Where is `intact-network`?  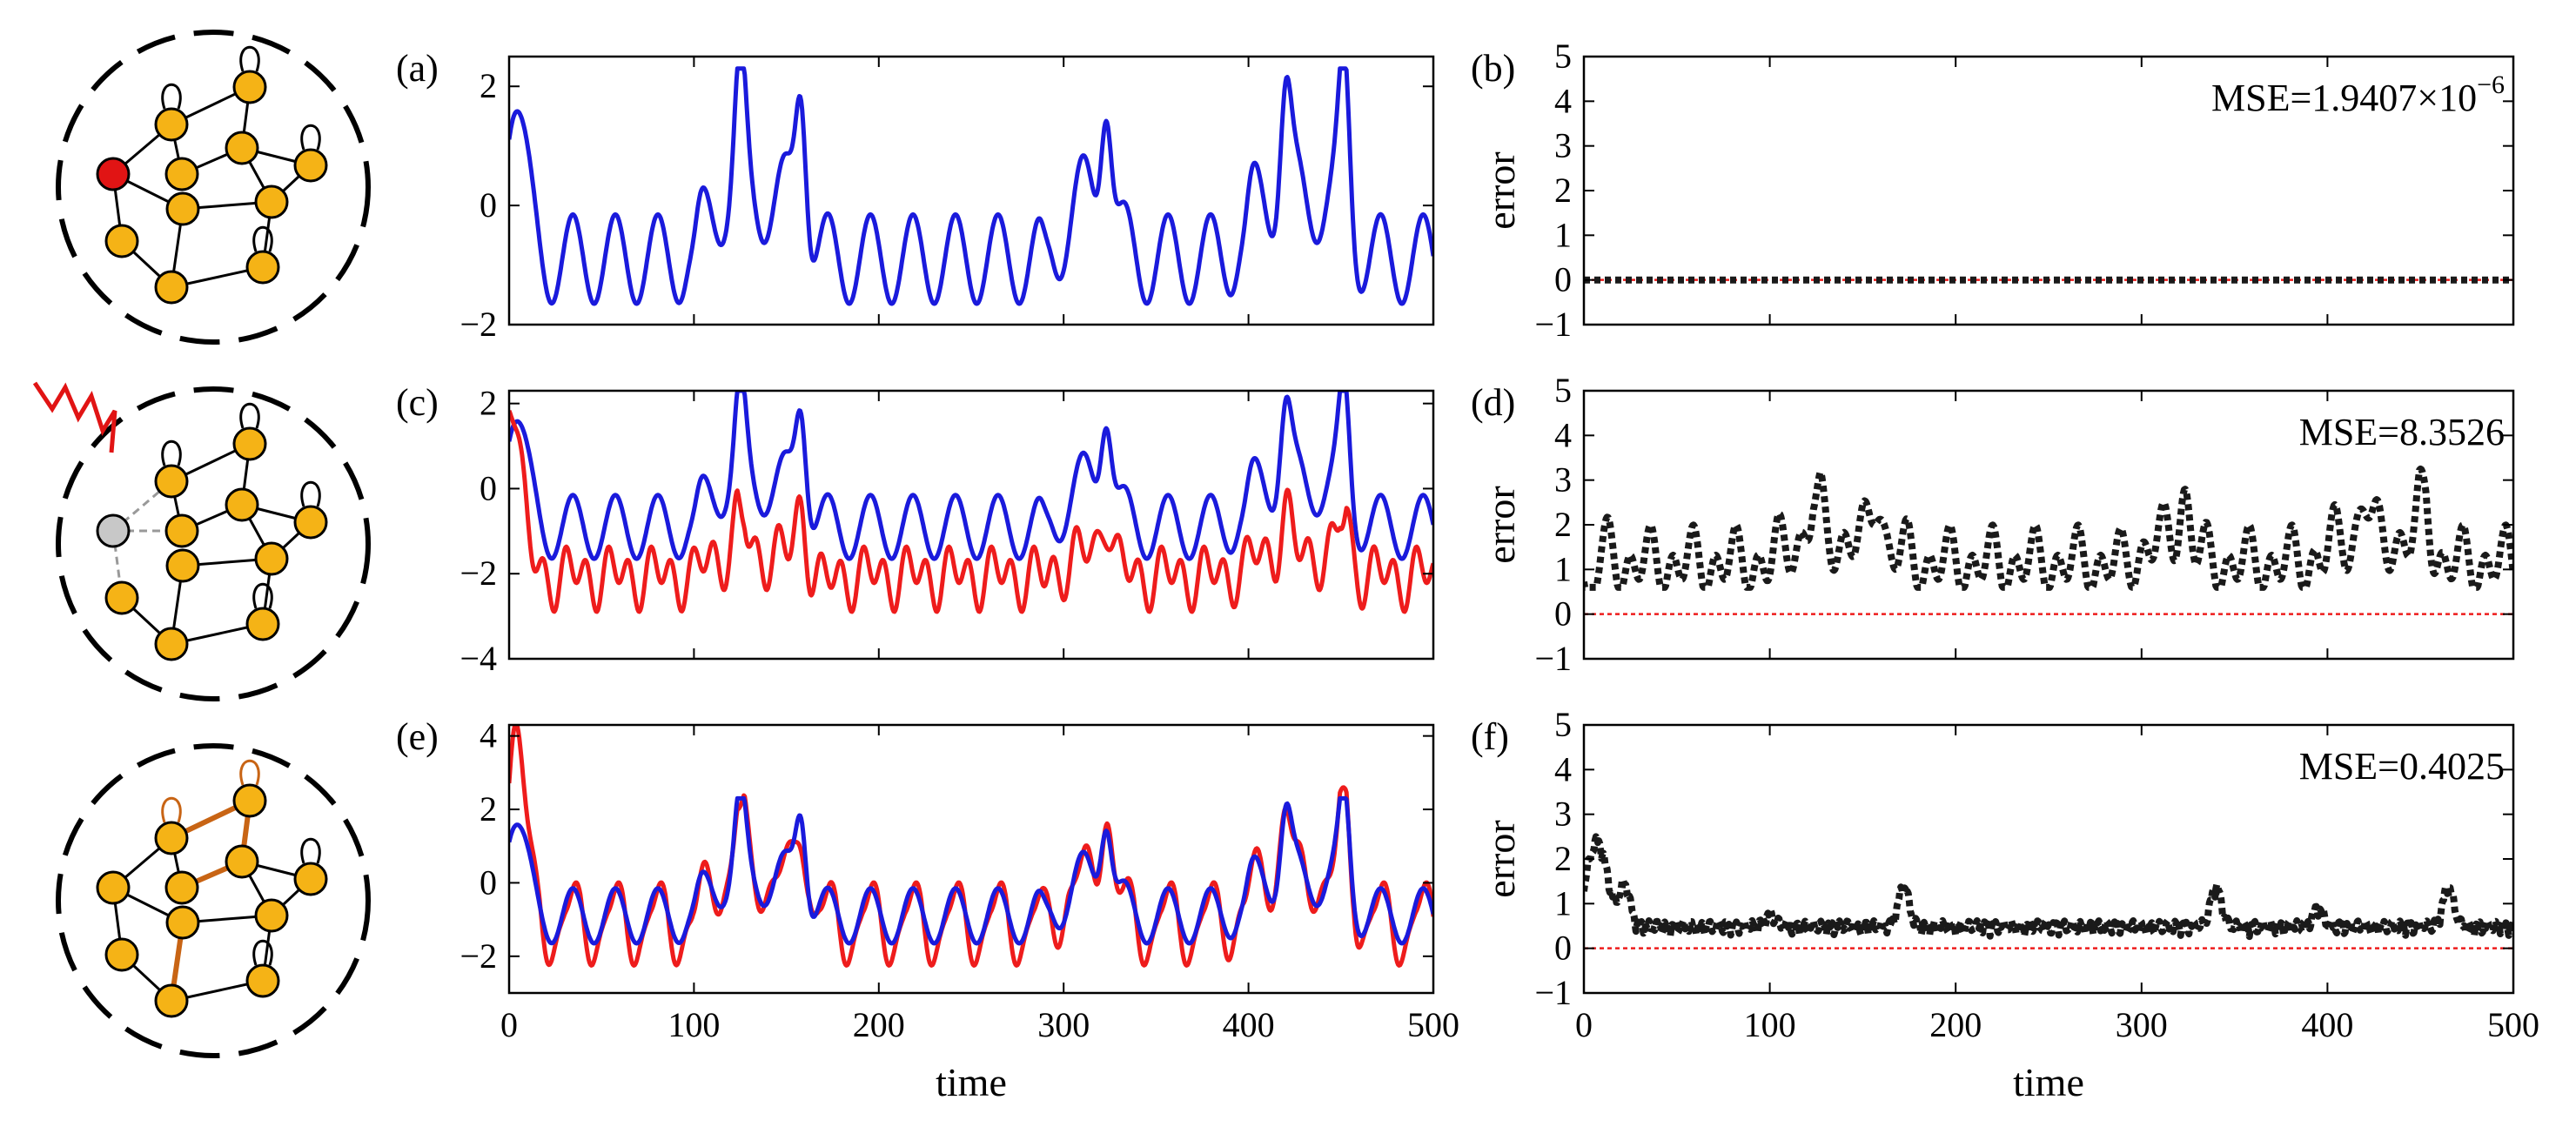
intact-network is located at coordinates (213, 187).